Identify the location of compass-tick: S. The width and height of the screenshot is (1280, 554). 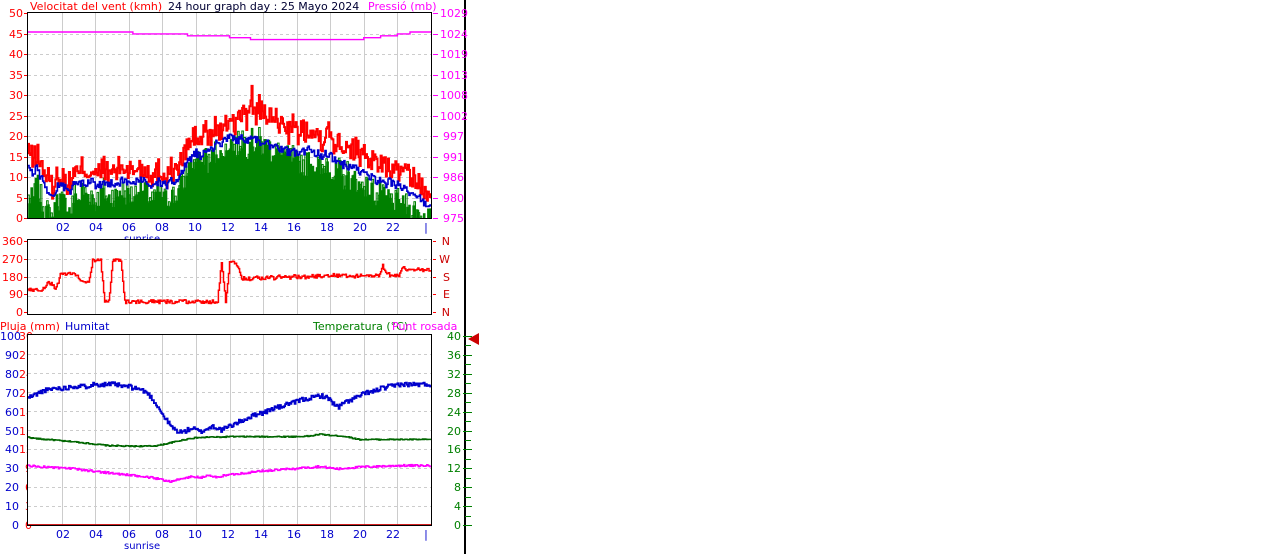
(446, 277).